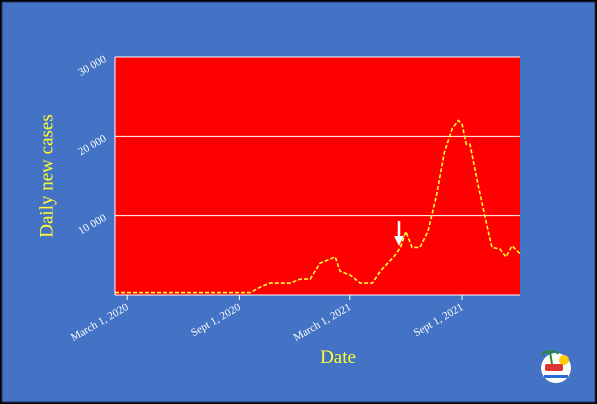 This screenshot has height=404, width=597. Describe the element at coordinates (46, 175) in the screenshot. I see `y-axis-label: Daily new cases` at that location.